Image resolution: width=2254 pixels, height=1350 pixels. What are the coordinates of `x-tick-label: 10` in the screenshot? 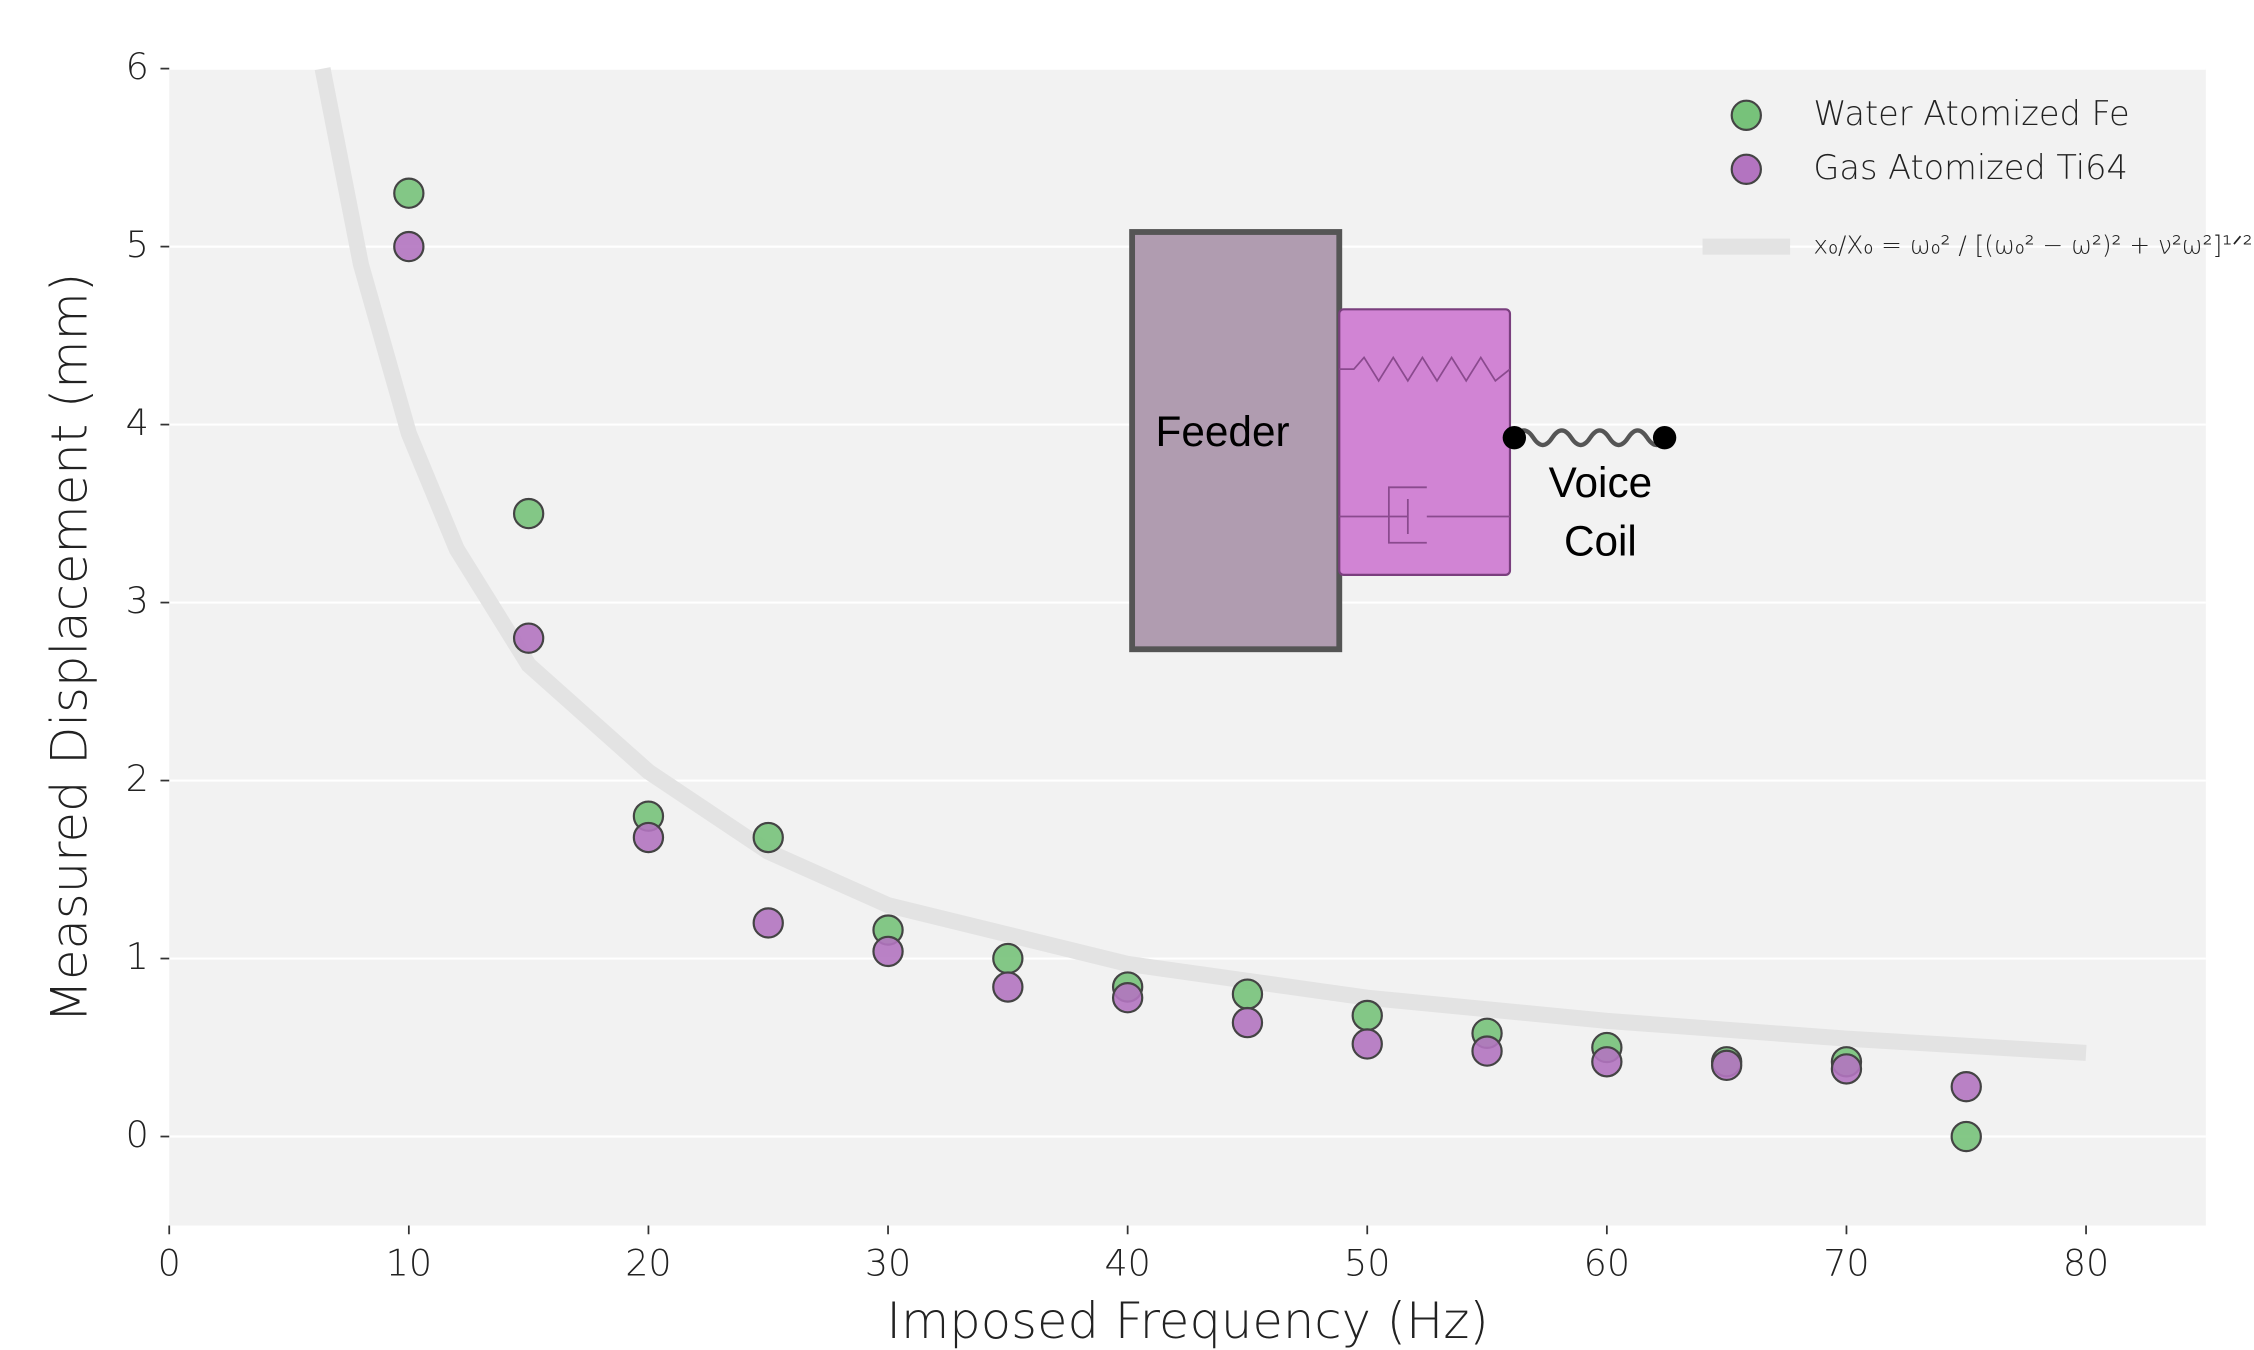 It's located at (409, 1262).